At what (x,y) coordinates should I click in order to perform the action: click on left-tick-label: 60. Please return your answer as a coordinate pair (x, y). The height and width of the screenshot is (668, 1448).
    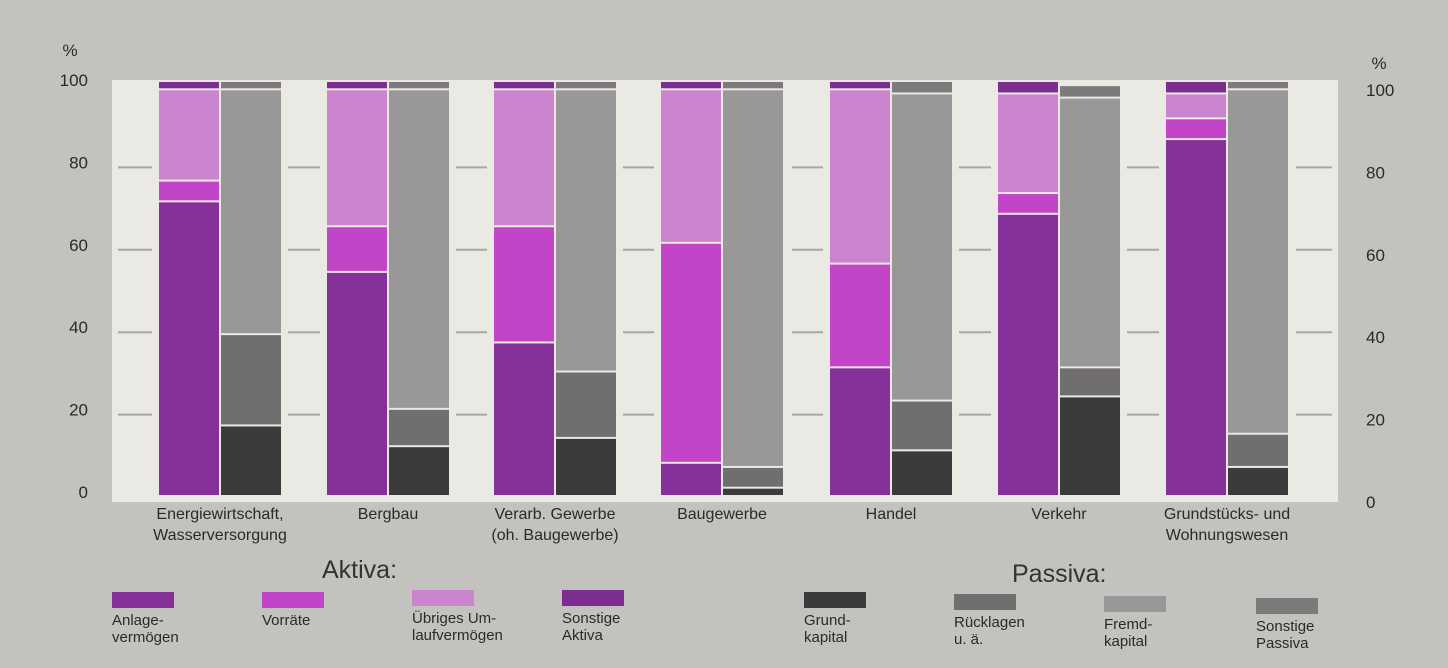
    Looking at the image, I should click on (78, 245).